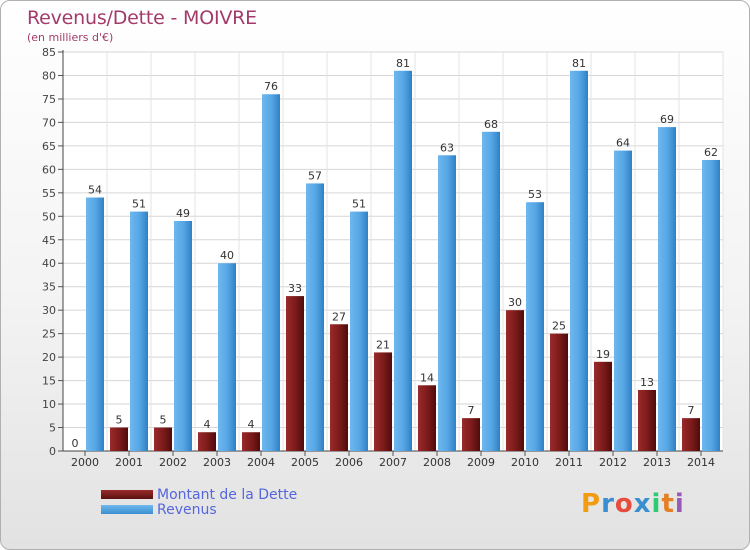 Image resolution: width=750 pixels, height=550 pixels. I want to click on logo-letter: P, so click(591, 504).